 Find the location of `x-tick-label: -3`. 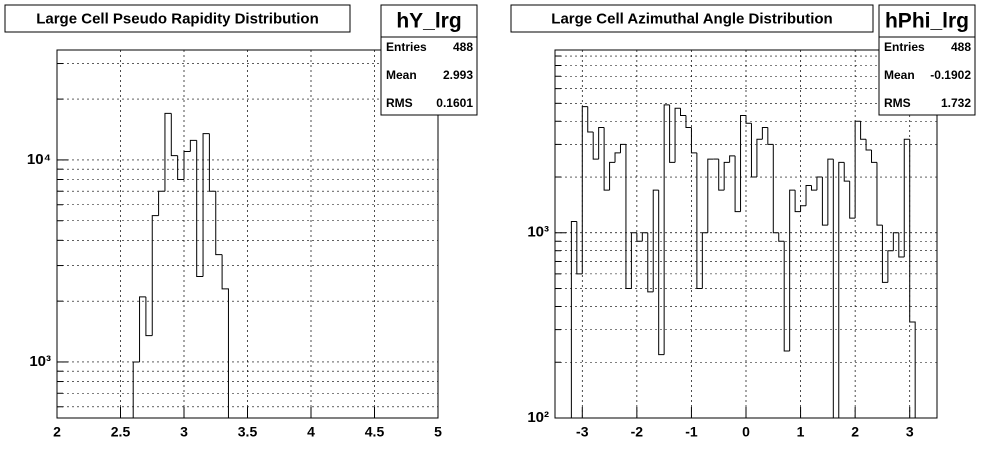

x-tick-label: -3 is located at coordinates (582, 432).